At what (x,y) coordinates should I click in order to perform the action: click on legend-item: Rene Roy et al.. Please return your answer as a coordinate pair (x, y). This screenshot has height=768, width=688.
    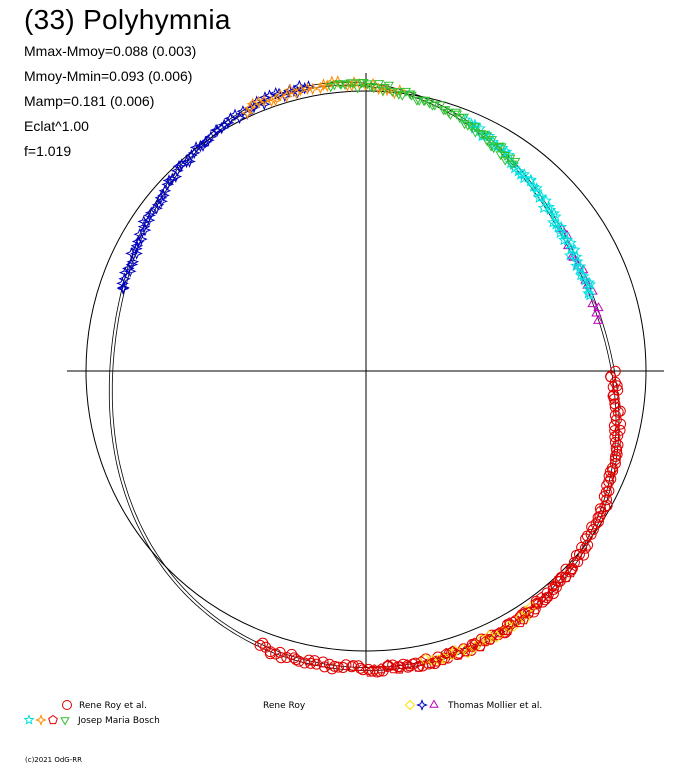
    Looking at the image, I should click on (104, 705).